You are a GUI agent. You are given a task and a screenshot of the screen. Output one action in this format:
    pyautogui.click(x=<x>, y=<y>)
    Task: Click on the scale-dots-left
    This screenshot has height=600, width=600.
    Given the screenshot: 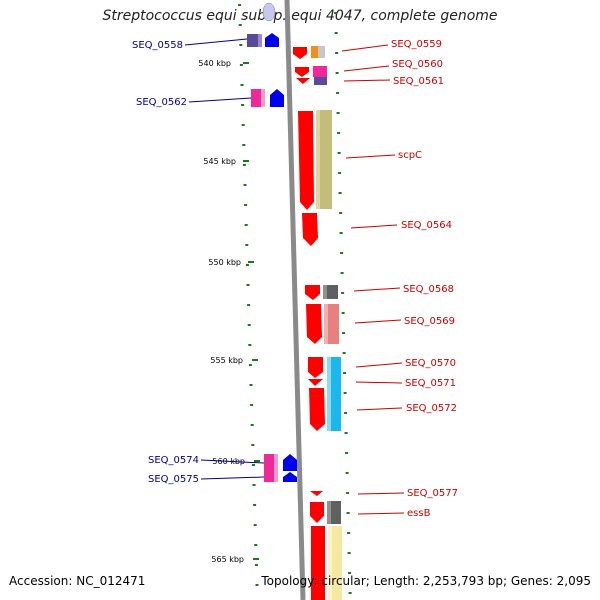 What is the action you would take?
    pyautogui.click(x=248, y=295)
    